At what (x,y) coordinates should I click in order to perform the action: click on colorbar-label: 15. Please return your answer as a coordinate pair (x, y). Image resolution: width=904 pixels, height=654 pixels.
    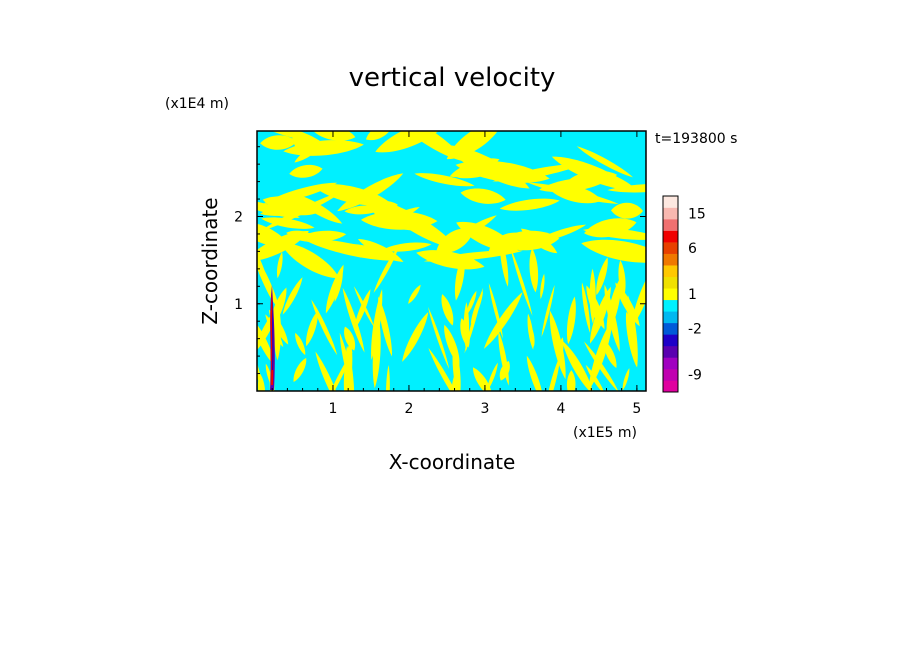
    Looking at the image, I should click on (697, 214).